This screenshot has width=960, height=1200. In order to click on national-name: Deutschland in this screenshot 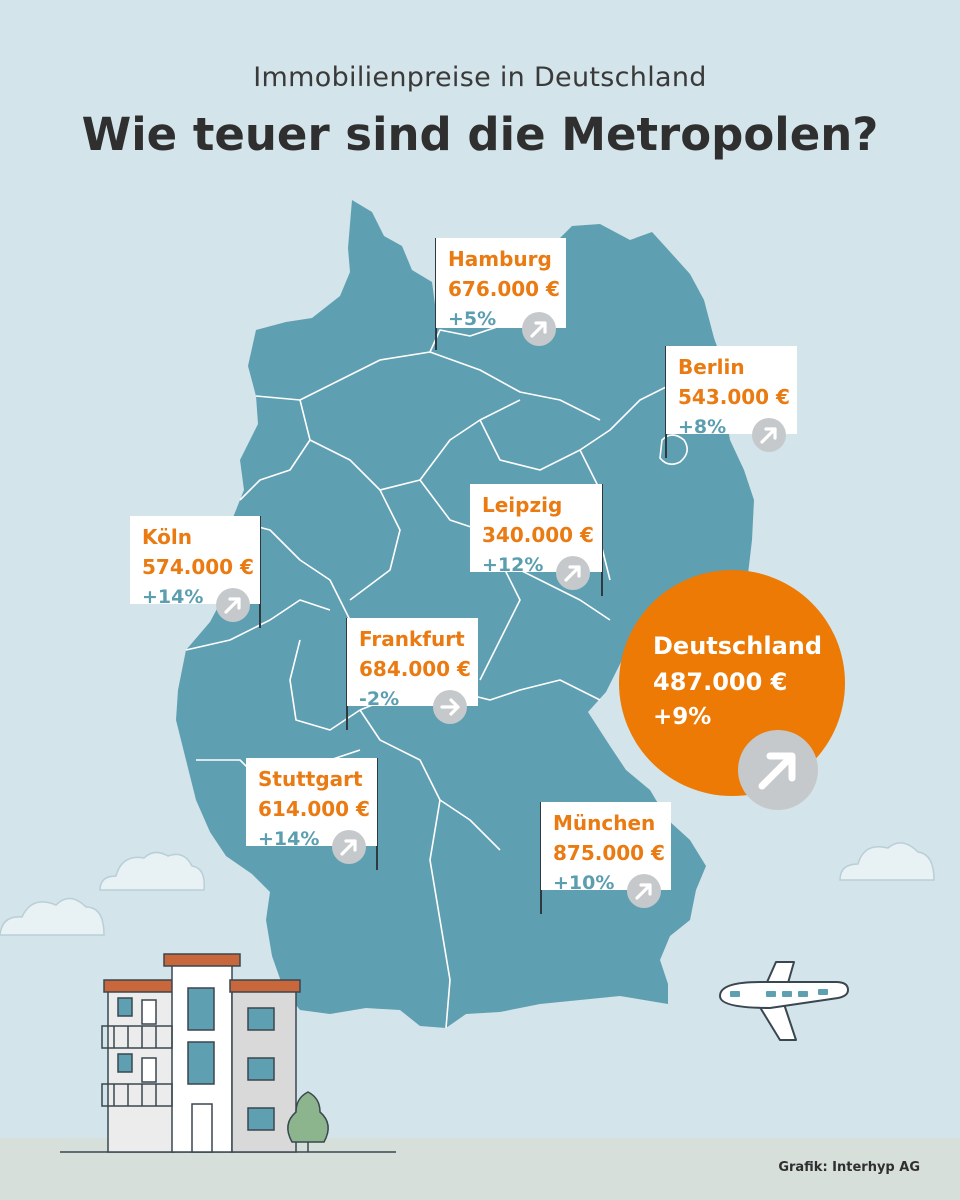, I will do `click(738, 646)`.